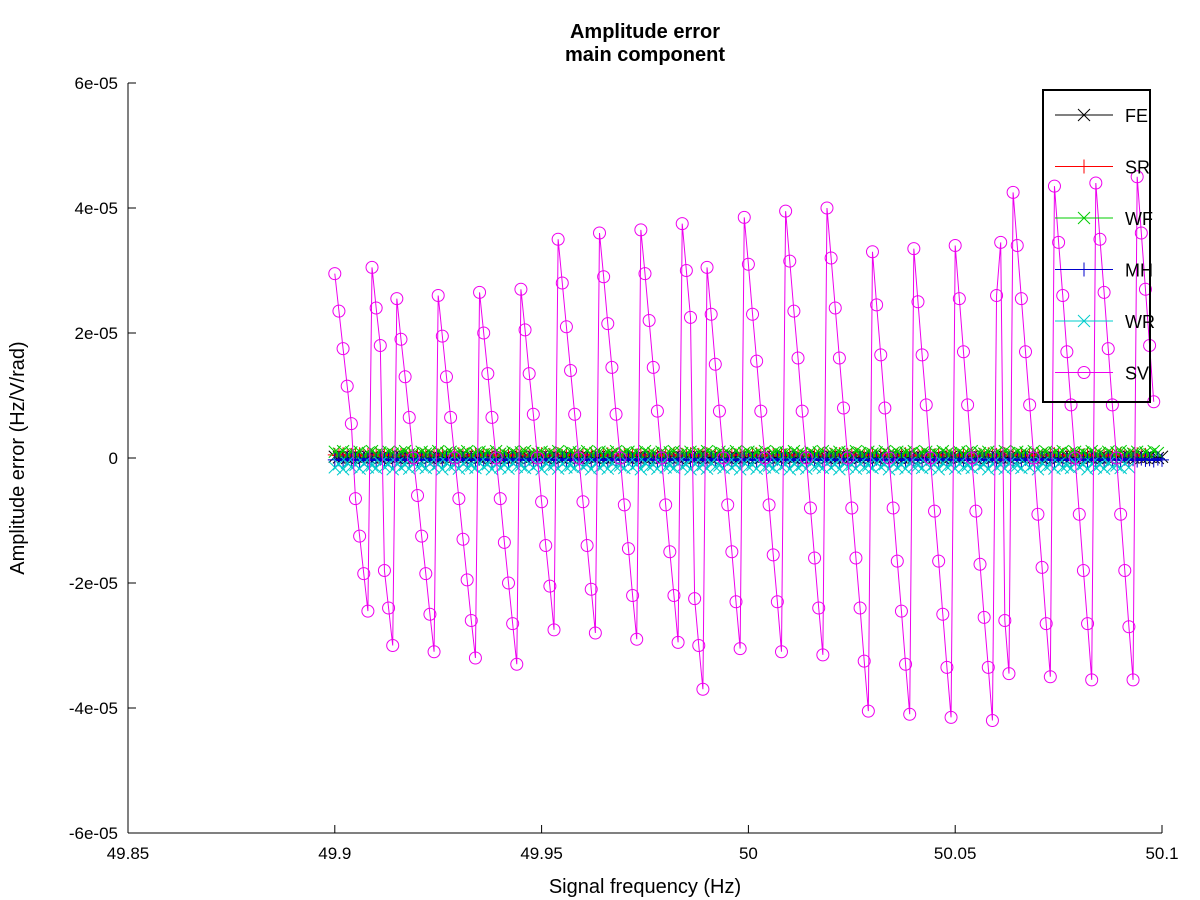  Describe the element at coordinates (1104, 219) in the screenshot. I see `legend-entry-wf: WF` at that location.